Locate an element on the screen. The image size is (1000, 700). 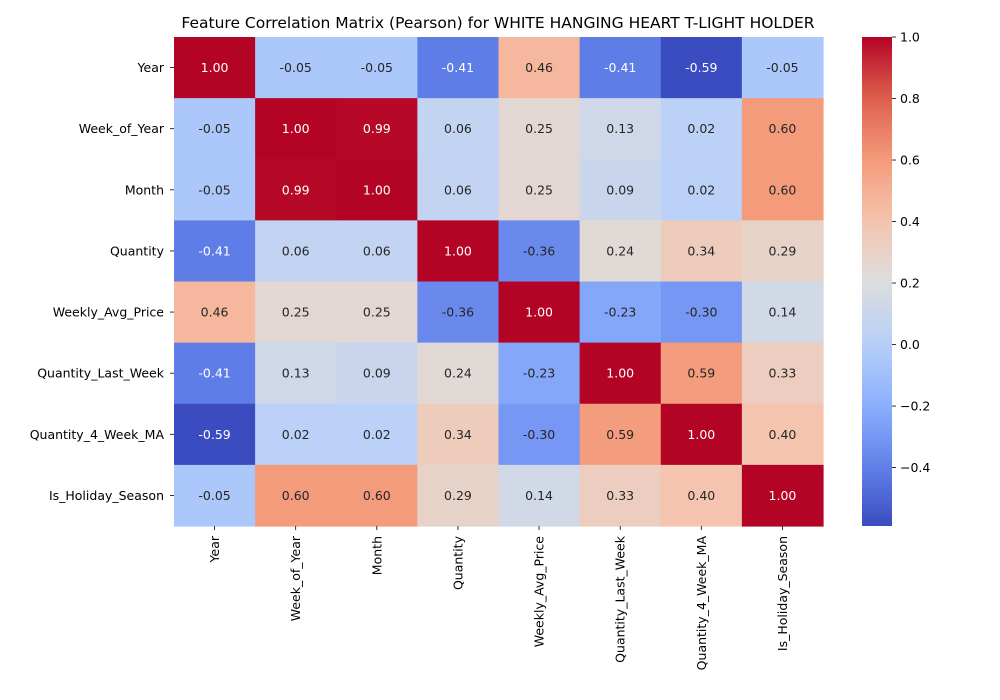
heatmap-cell-value: 0.09 is located at coordinates (377, 373).